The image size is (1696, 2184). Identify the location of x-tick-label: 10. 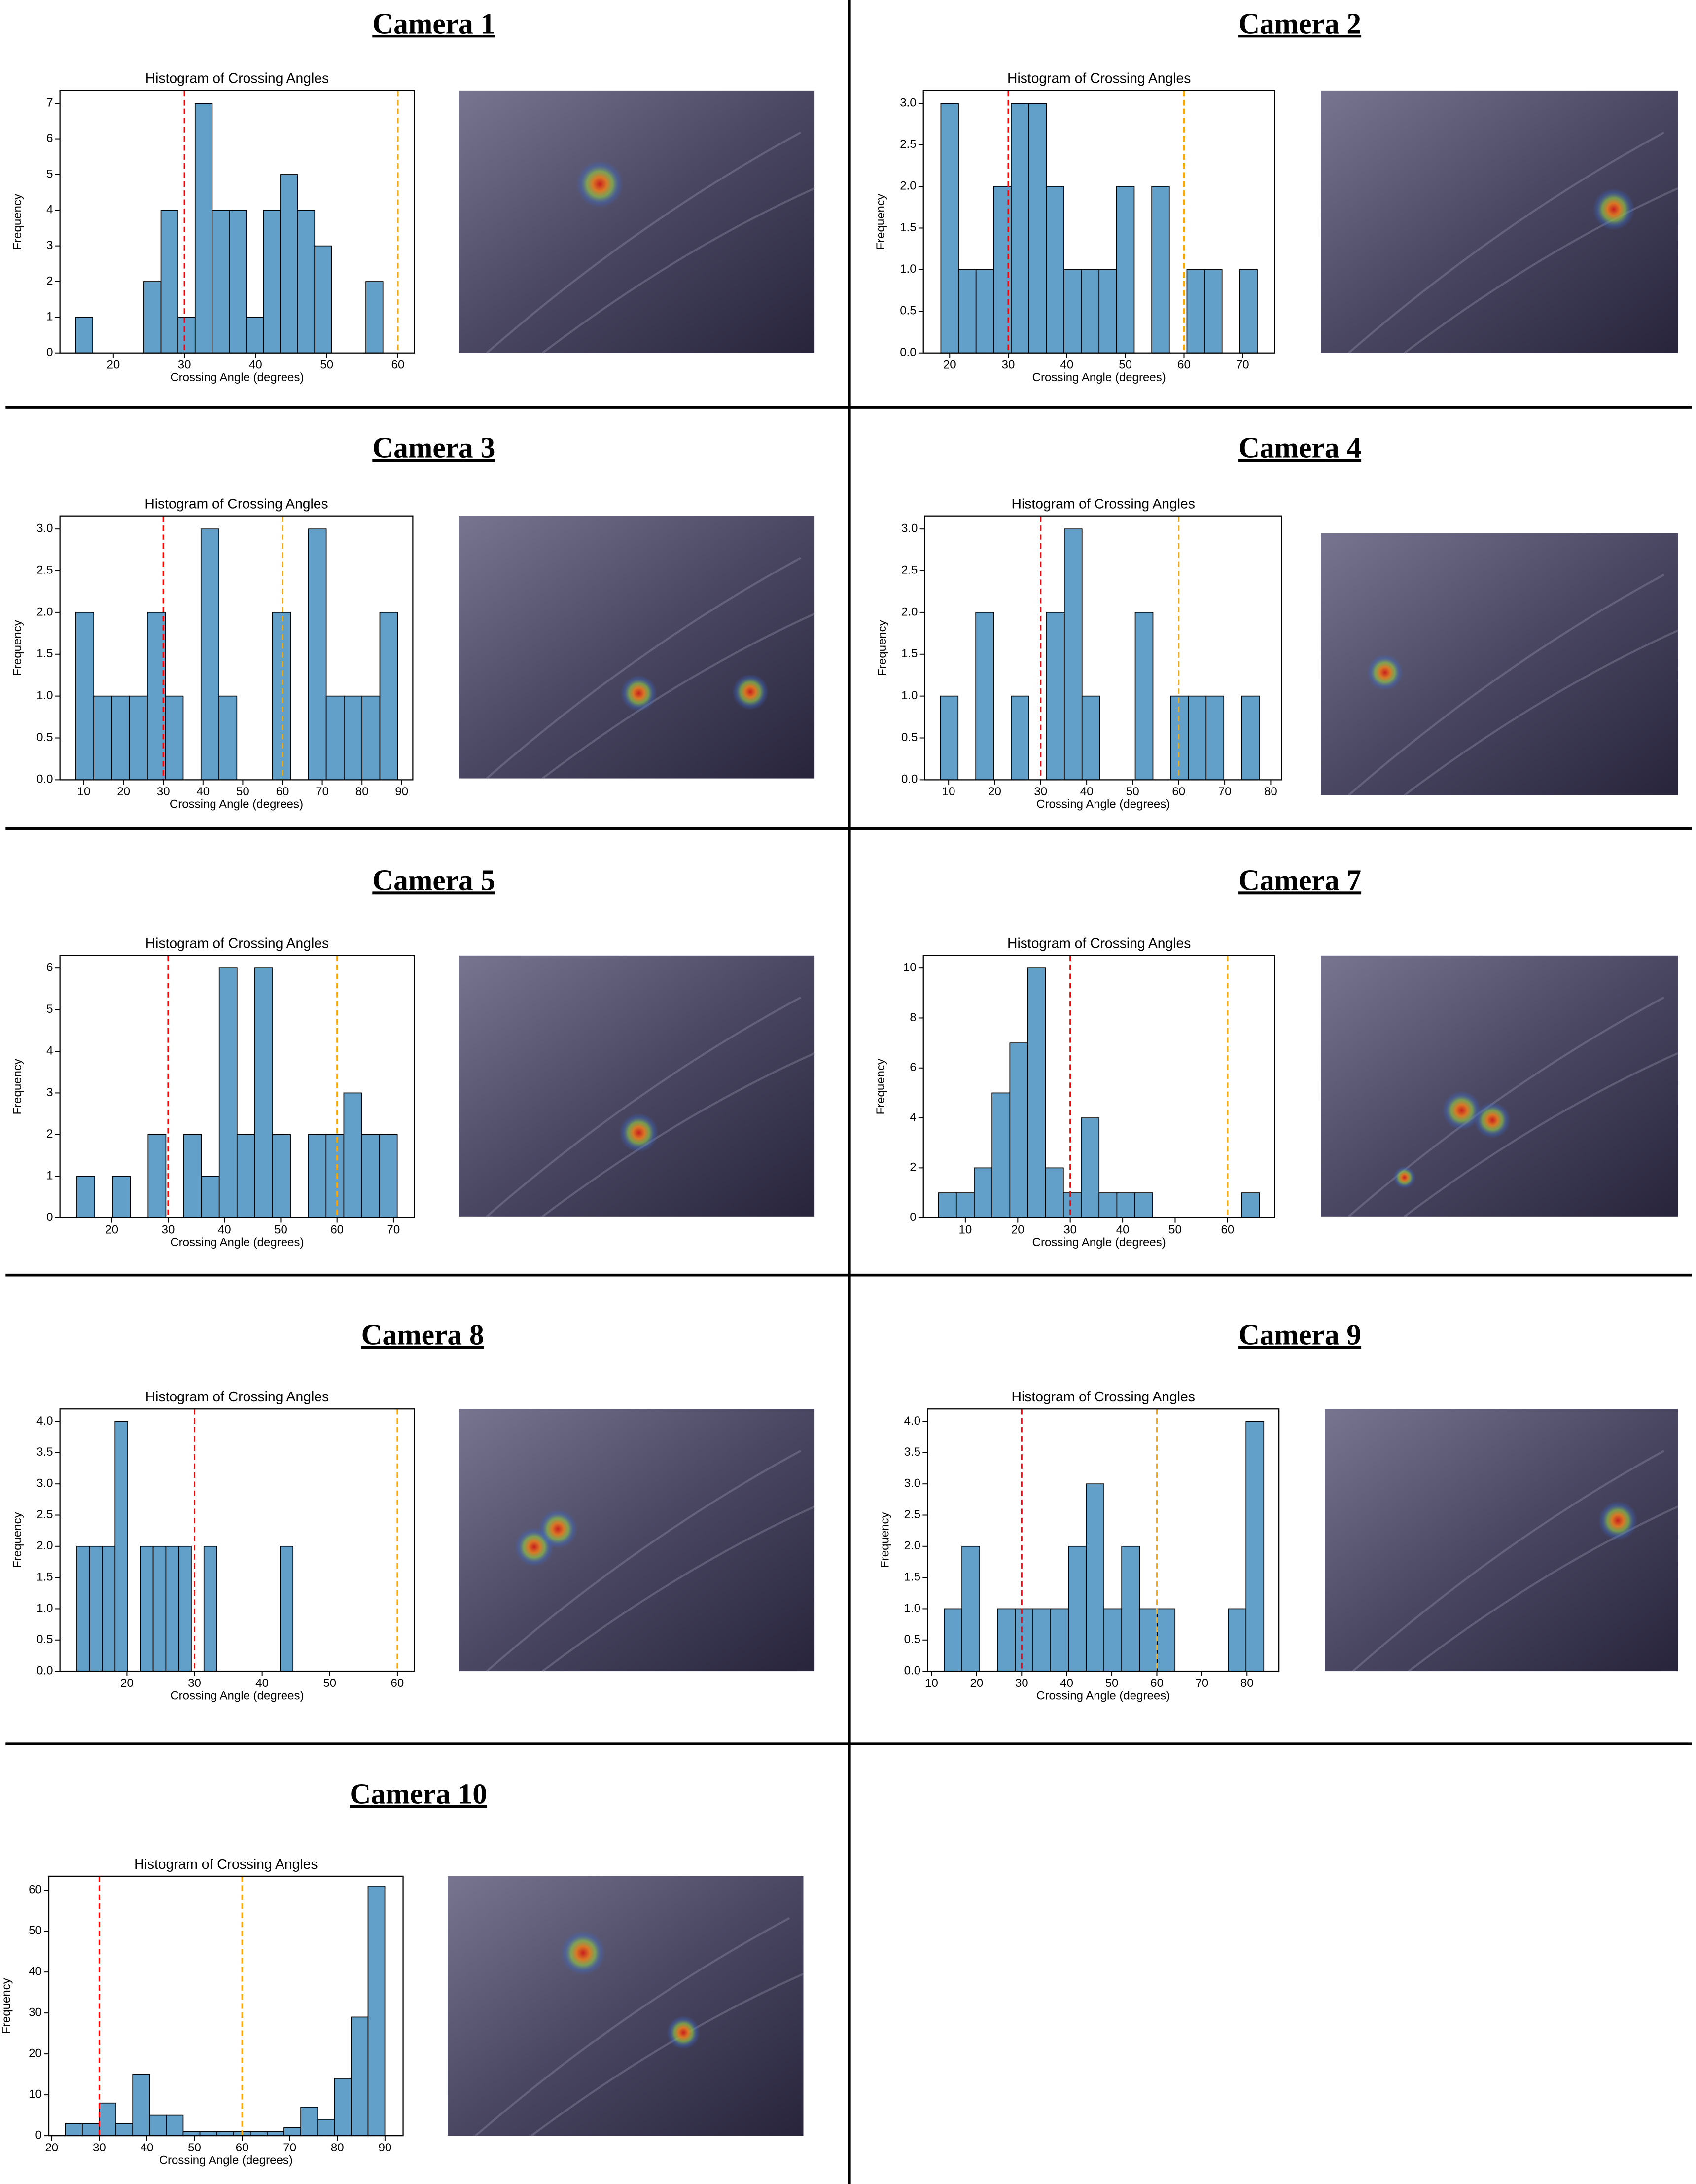
(931, 1683).